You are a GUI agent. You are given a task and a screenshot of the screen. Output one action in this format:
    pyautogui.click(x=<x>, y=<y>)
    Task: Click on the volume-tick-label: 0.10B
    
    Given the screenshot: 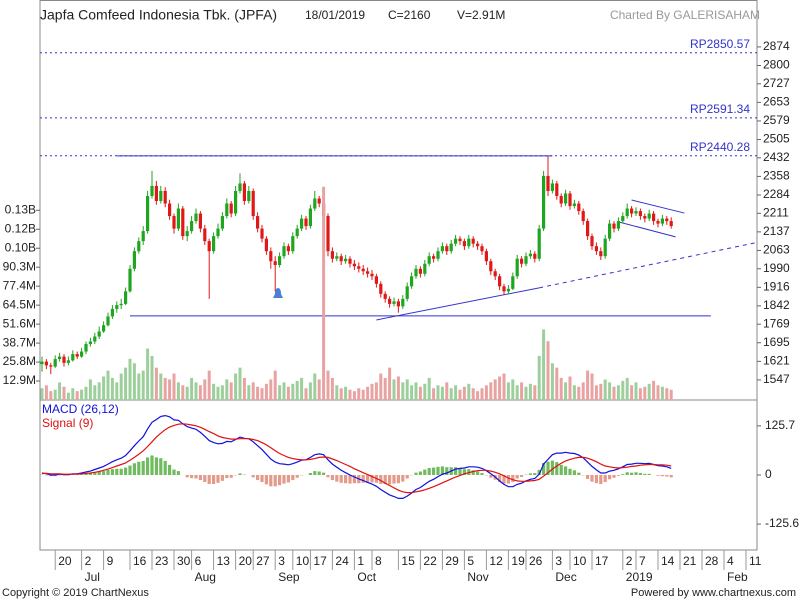 What is the action you would take?
    pyautogui.click(x=20, y=247)
    